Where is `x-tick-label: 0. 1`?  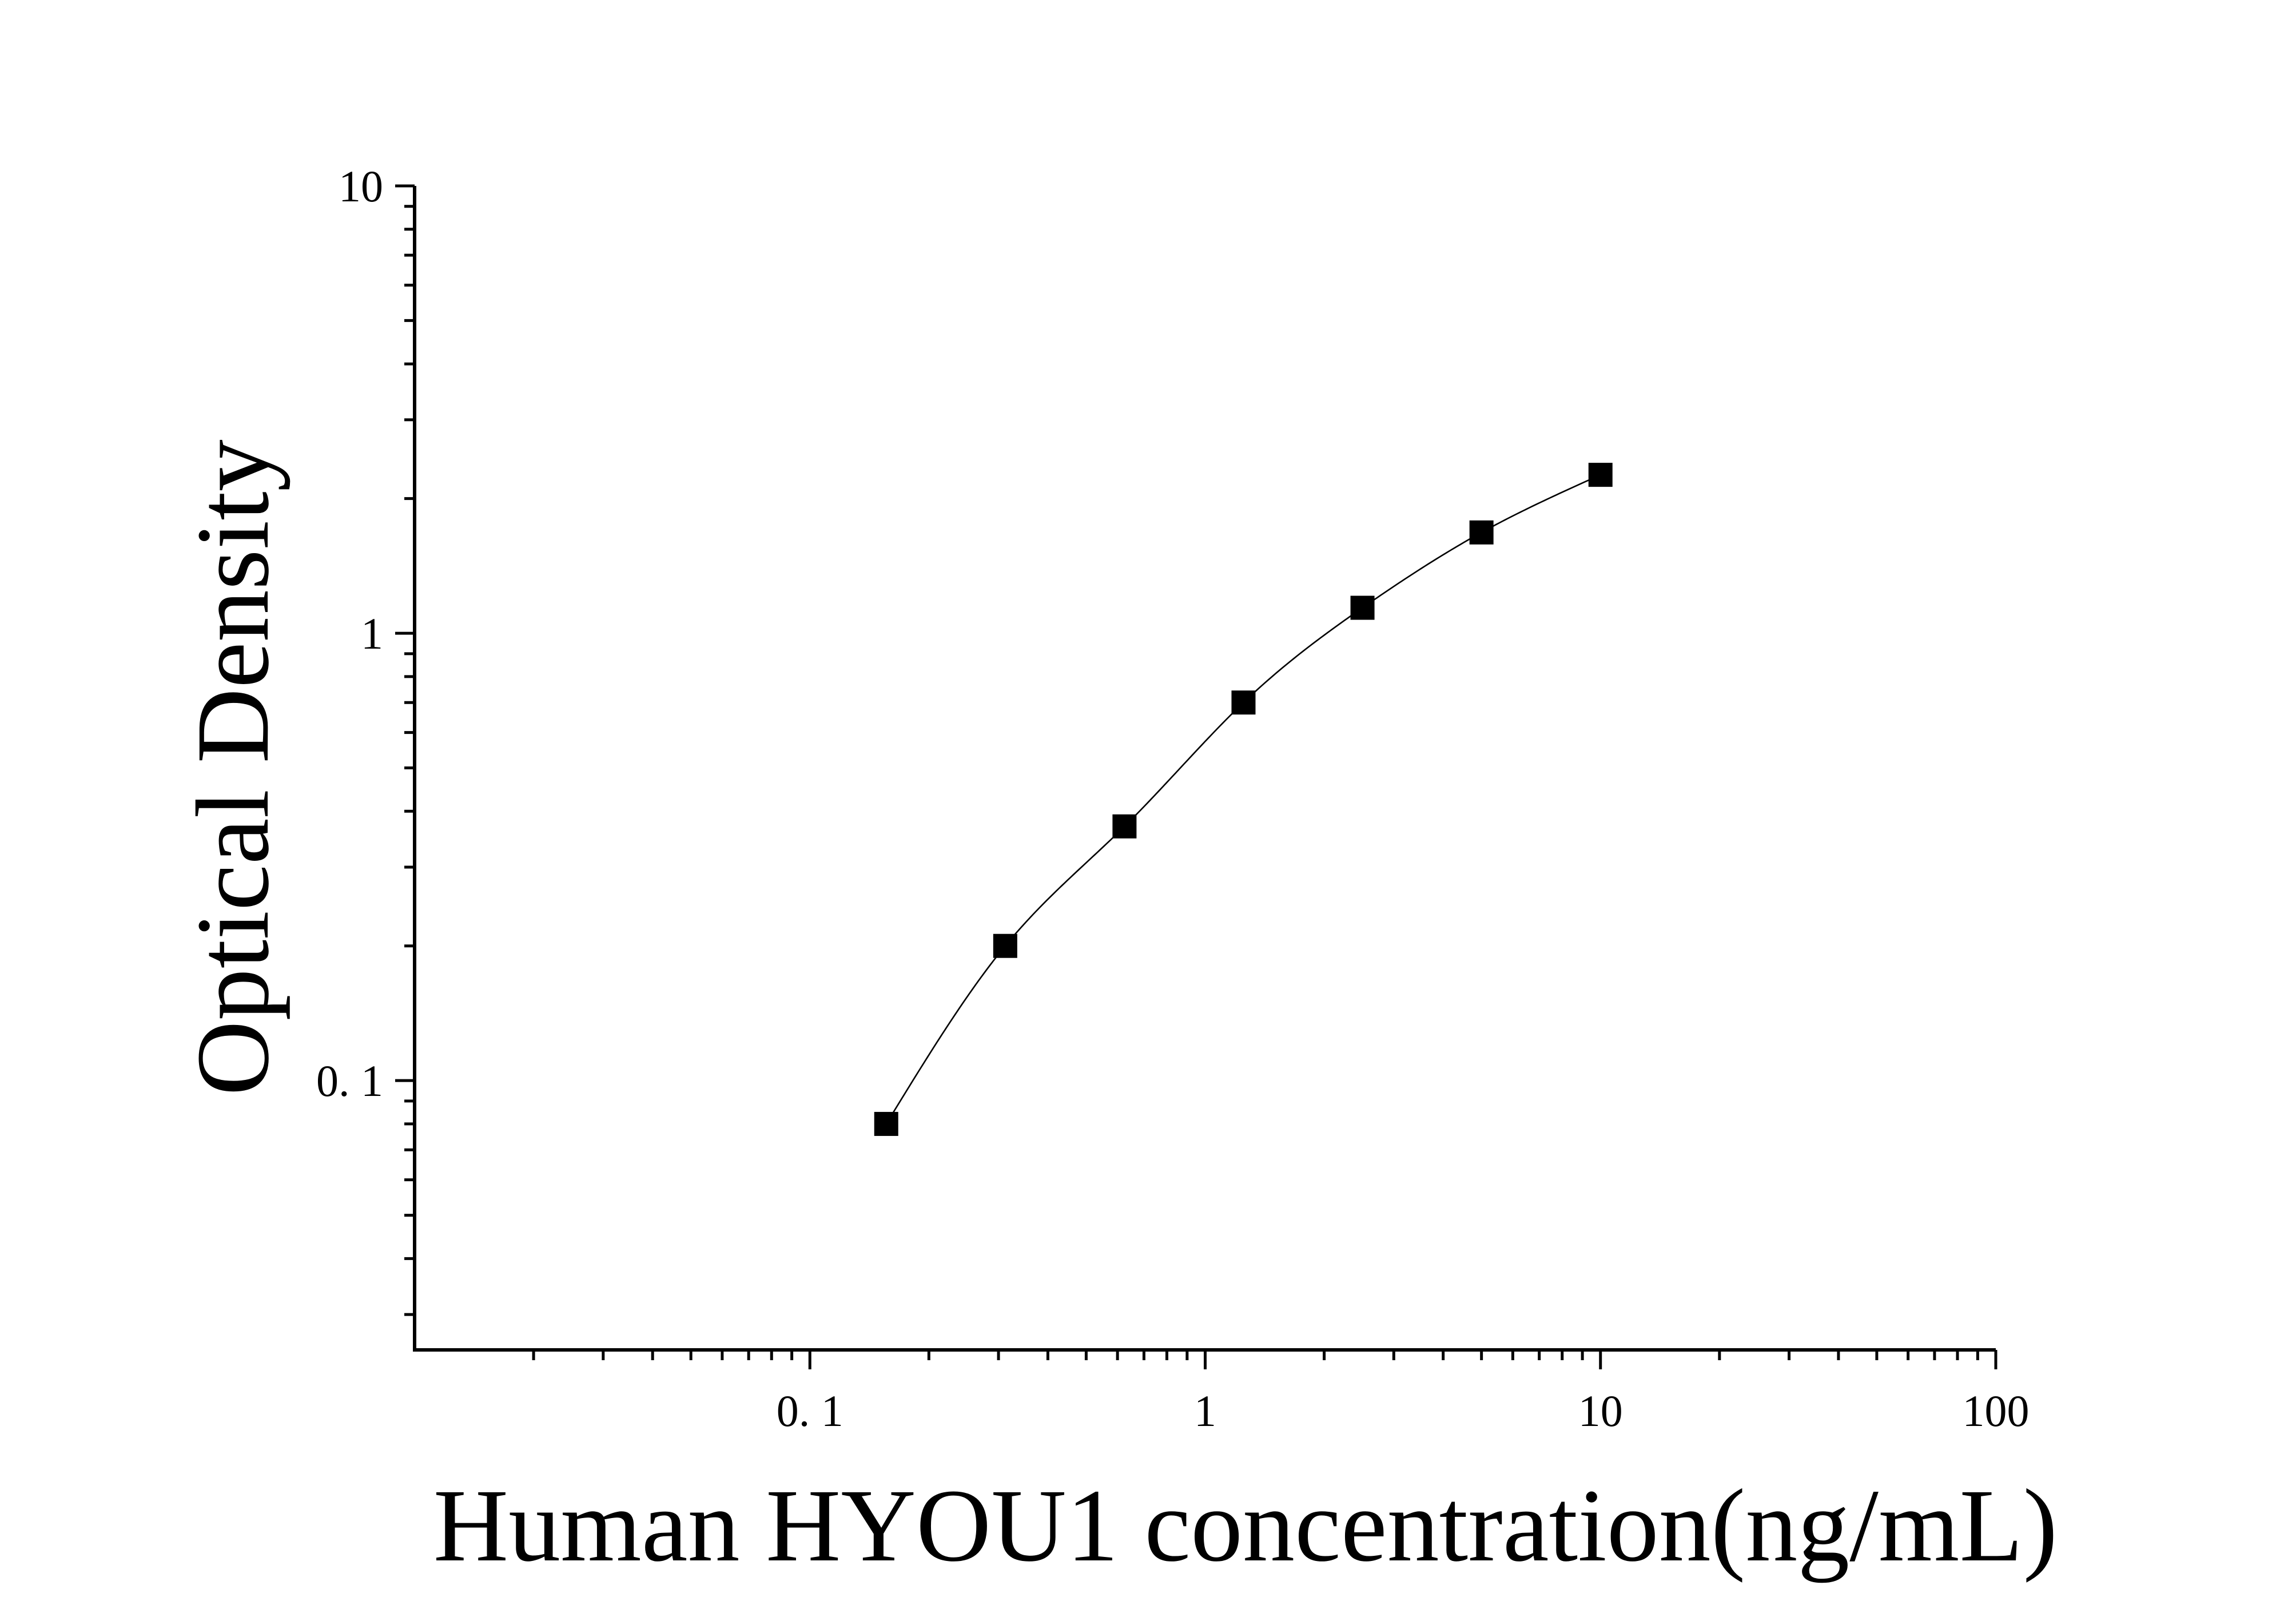 x-tick-label: 0. 1 is located at coordinates (810, 1411).